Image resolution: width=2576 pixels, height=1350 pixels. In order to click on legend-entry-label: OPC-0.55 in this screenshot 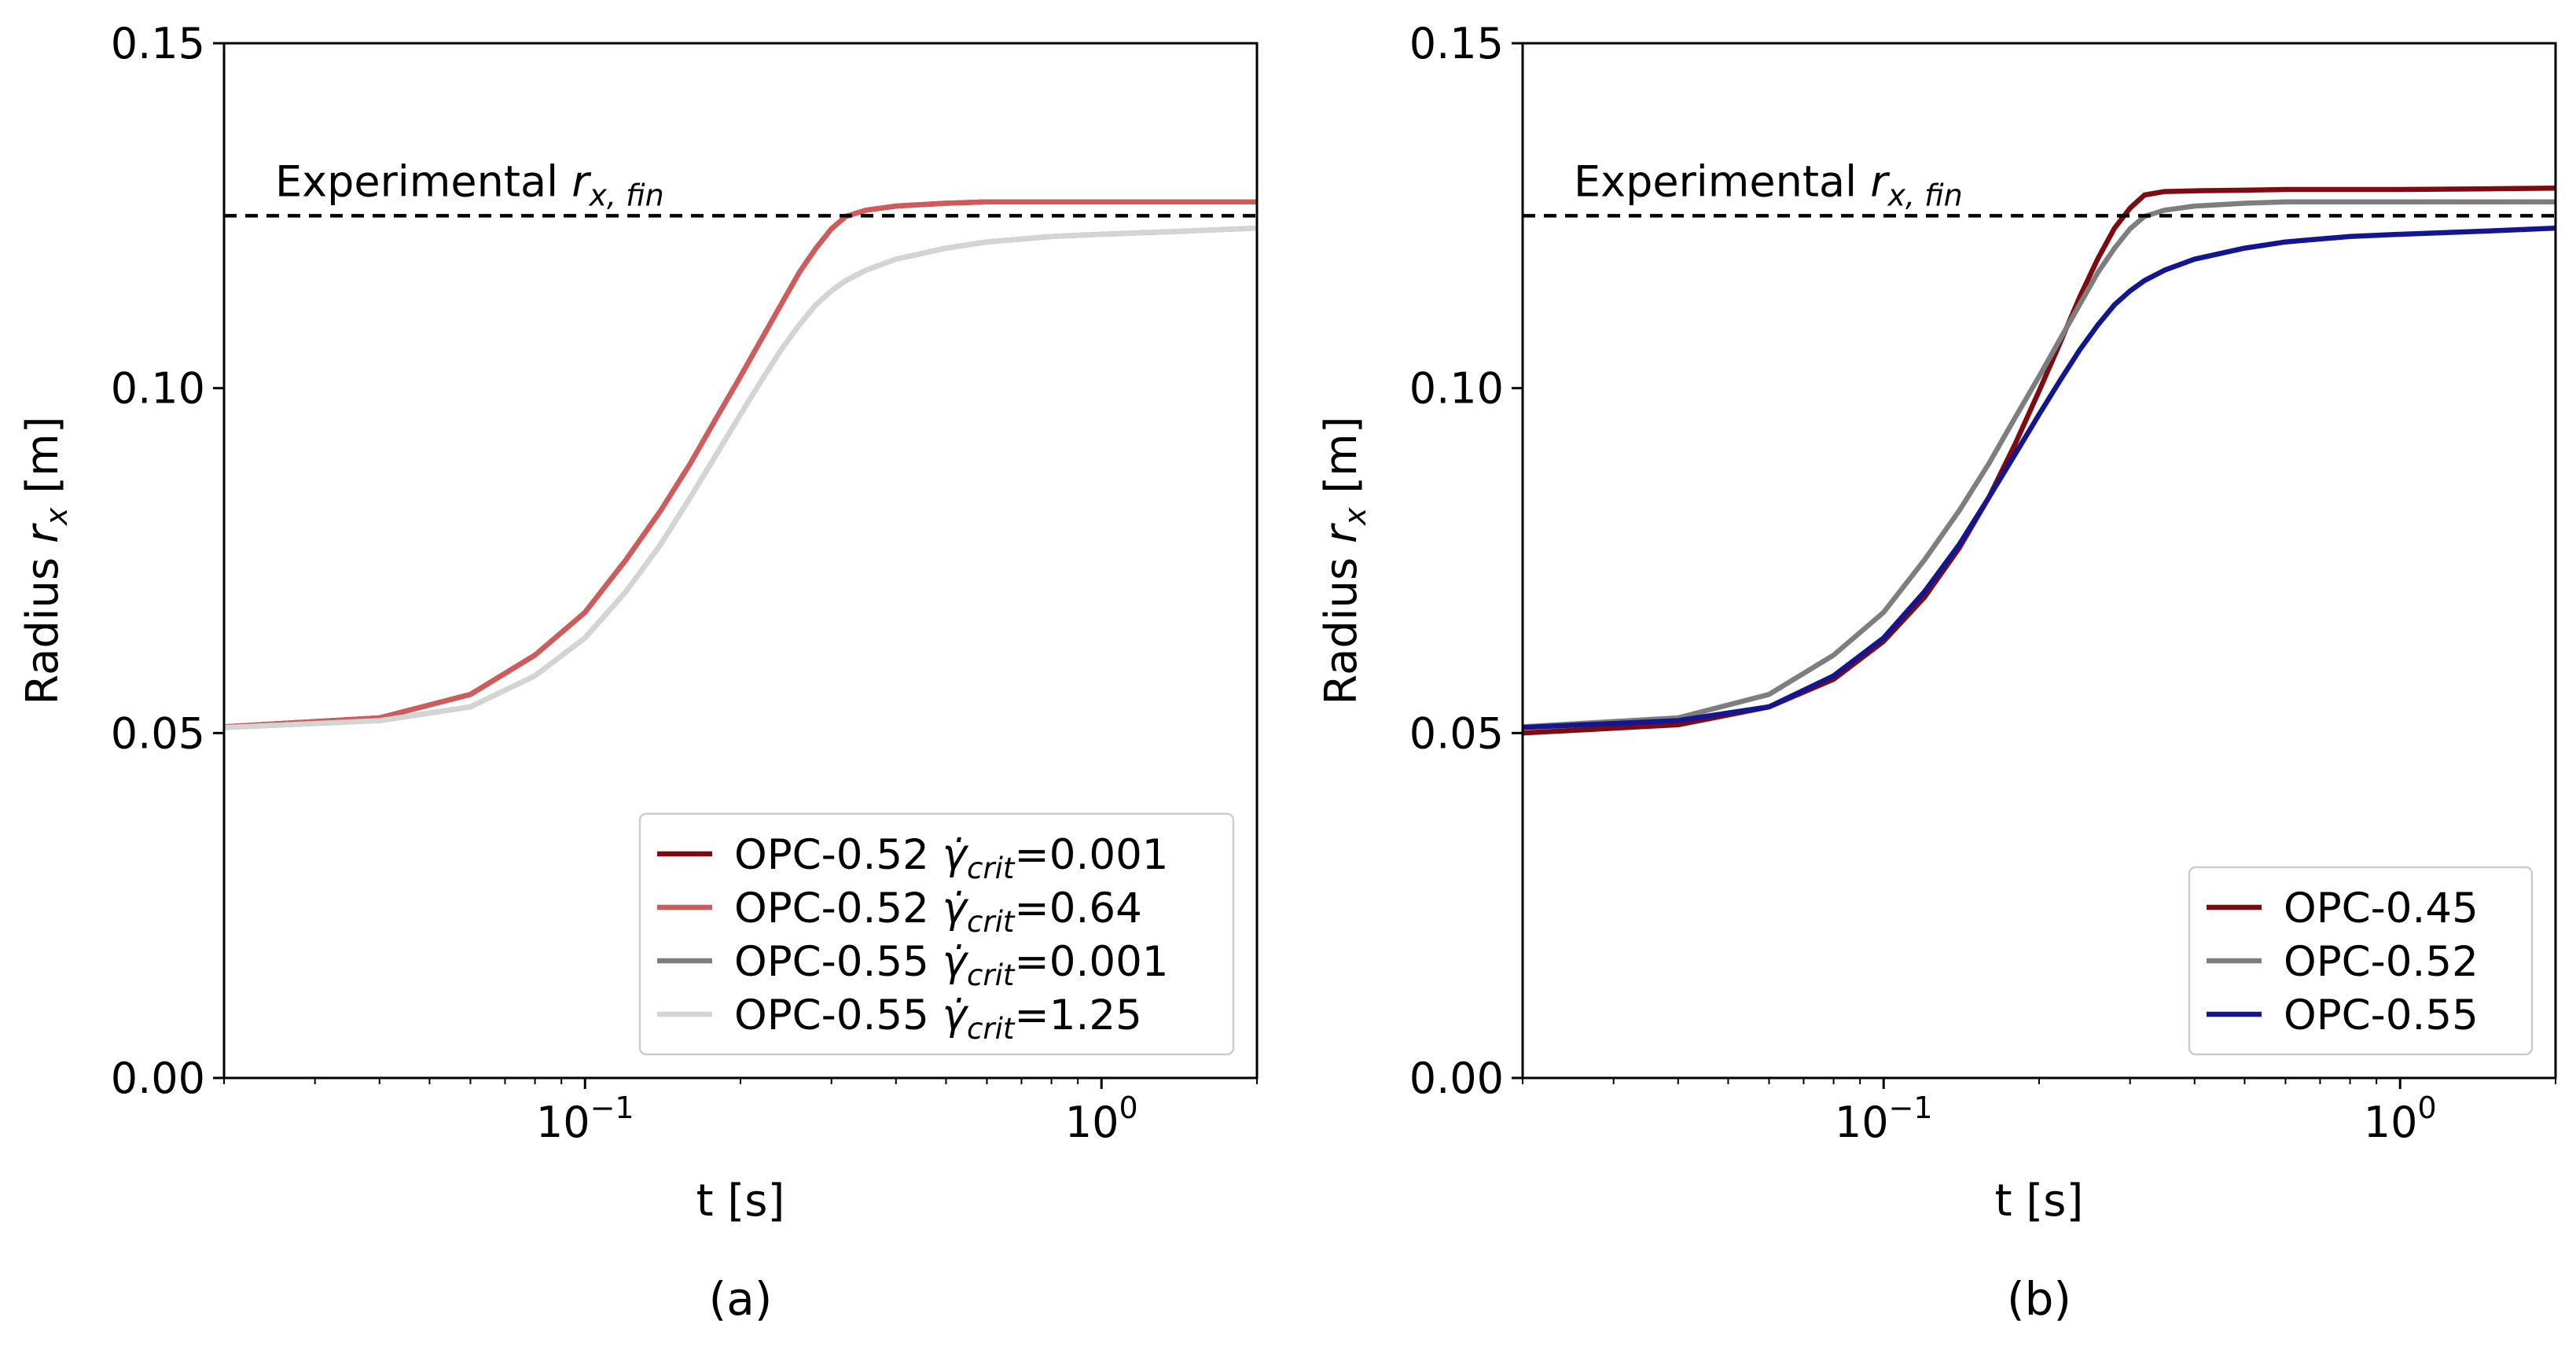, I will do `click(2381, 1015)`.